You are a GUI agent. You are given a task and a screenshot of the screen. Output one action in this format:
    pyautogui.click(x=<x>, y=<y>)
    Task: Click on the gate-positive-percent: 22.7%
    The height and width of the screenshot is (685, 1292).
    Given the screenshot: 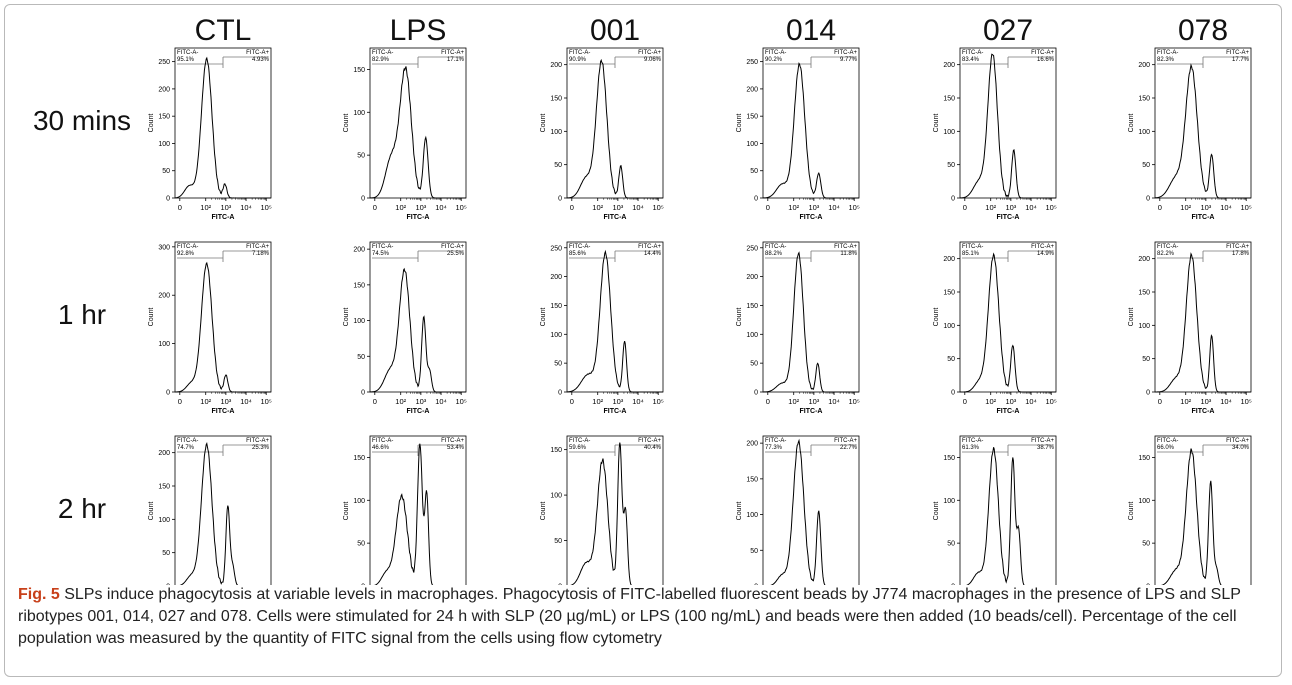 What is the action you would take?
    pyautogui.click(x=849, y=448)
    